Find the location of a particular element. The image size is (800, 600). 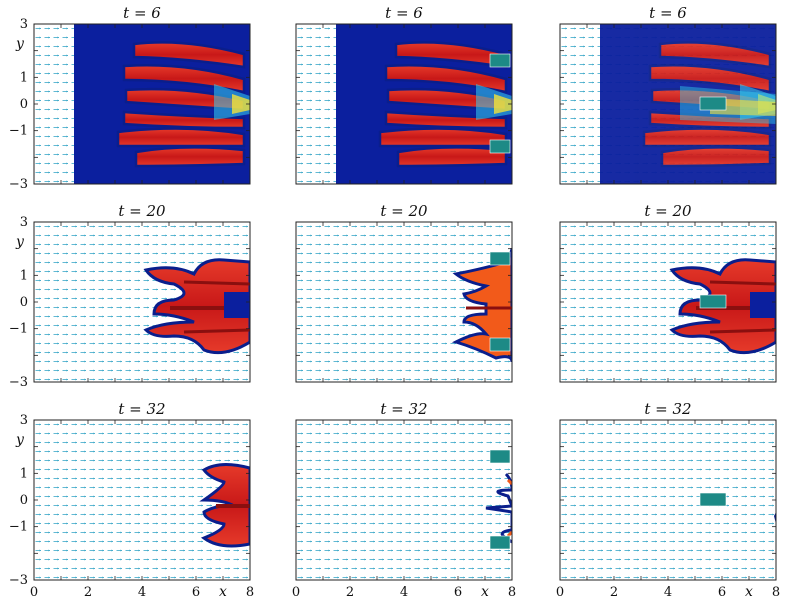

panel-5: t = 20 is located at coordinates (404, 292).